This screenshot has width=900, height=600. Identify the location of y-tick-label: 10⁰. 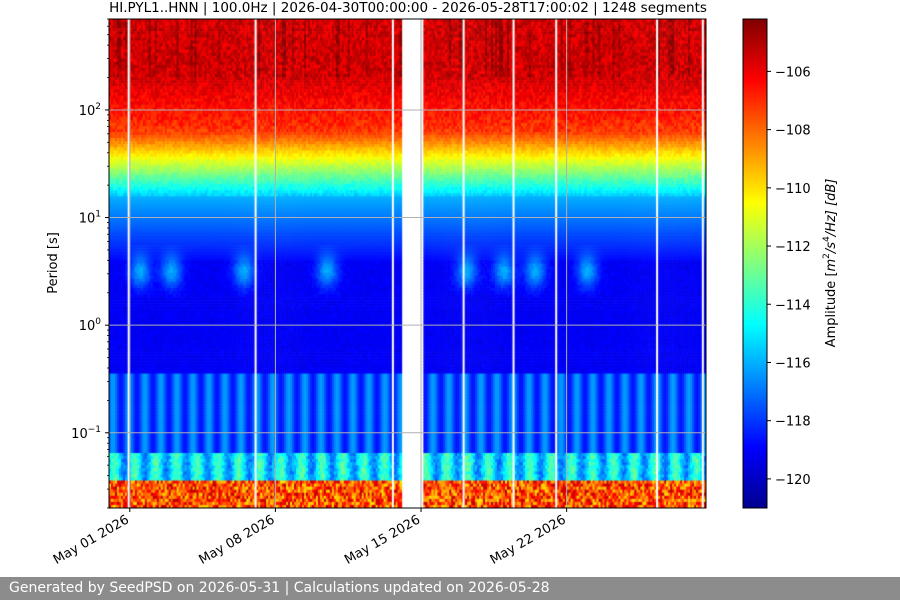
(90, 325).